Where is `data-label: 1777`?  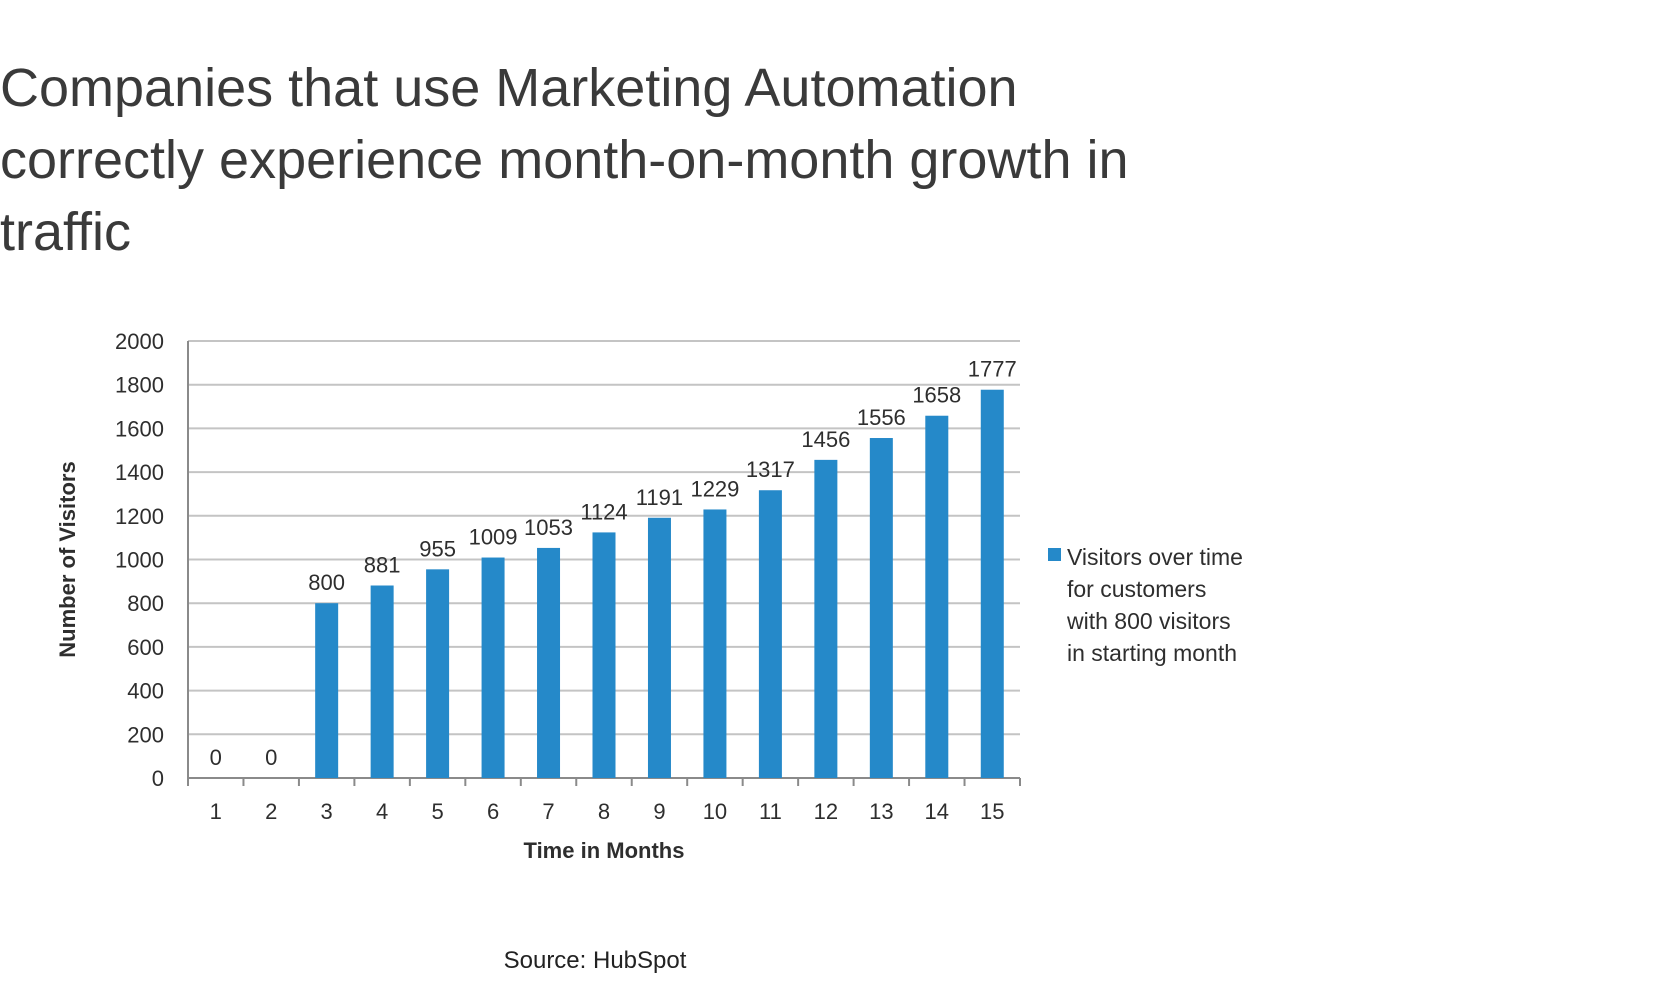
data-label: 1777 is located at coordinates (992, 369).